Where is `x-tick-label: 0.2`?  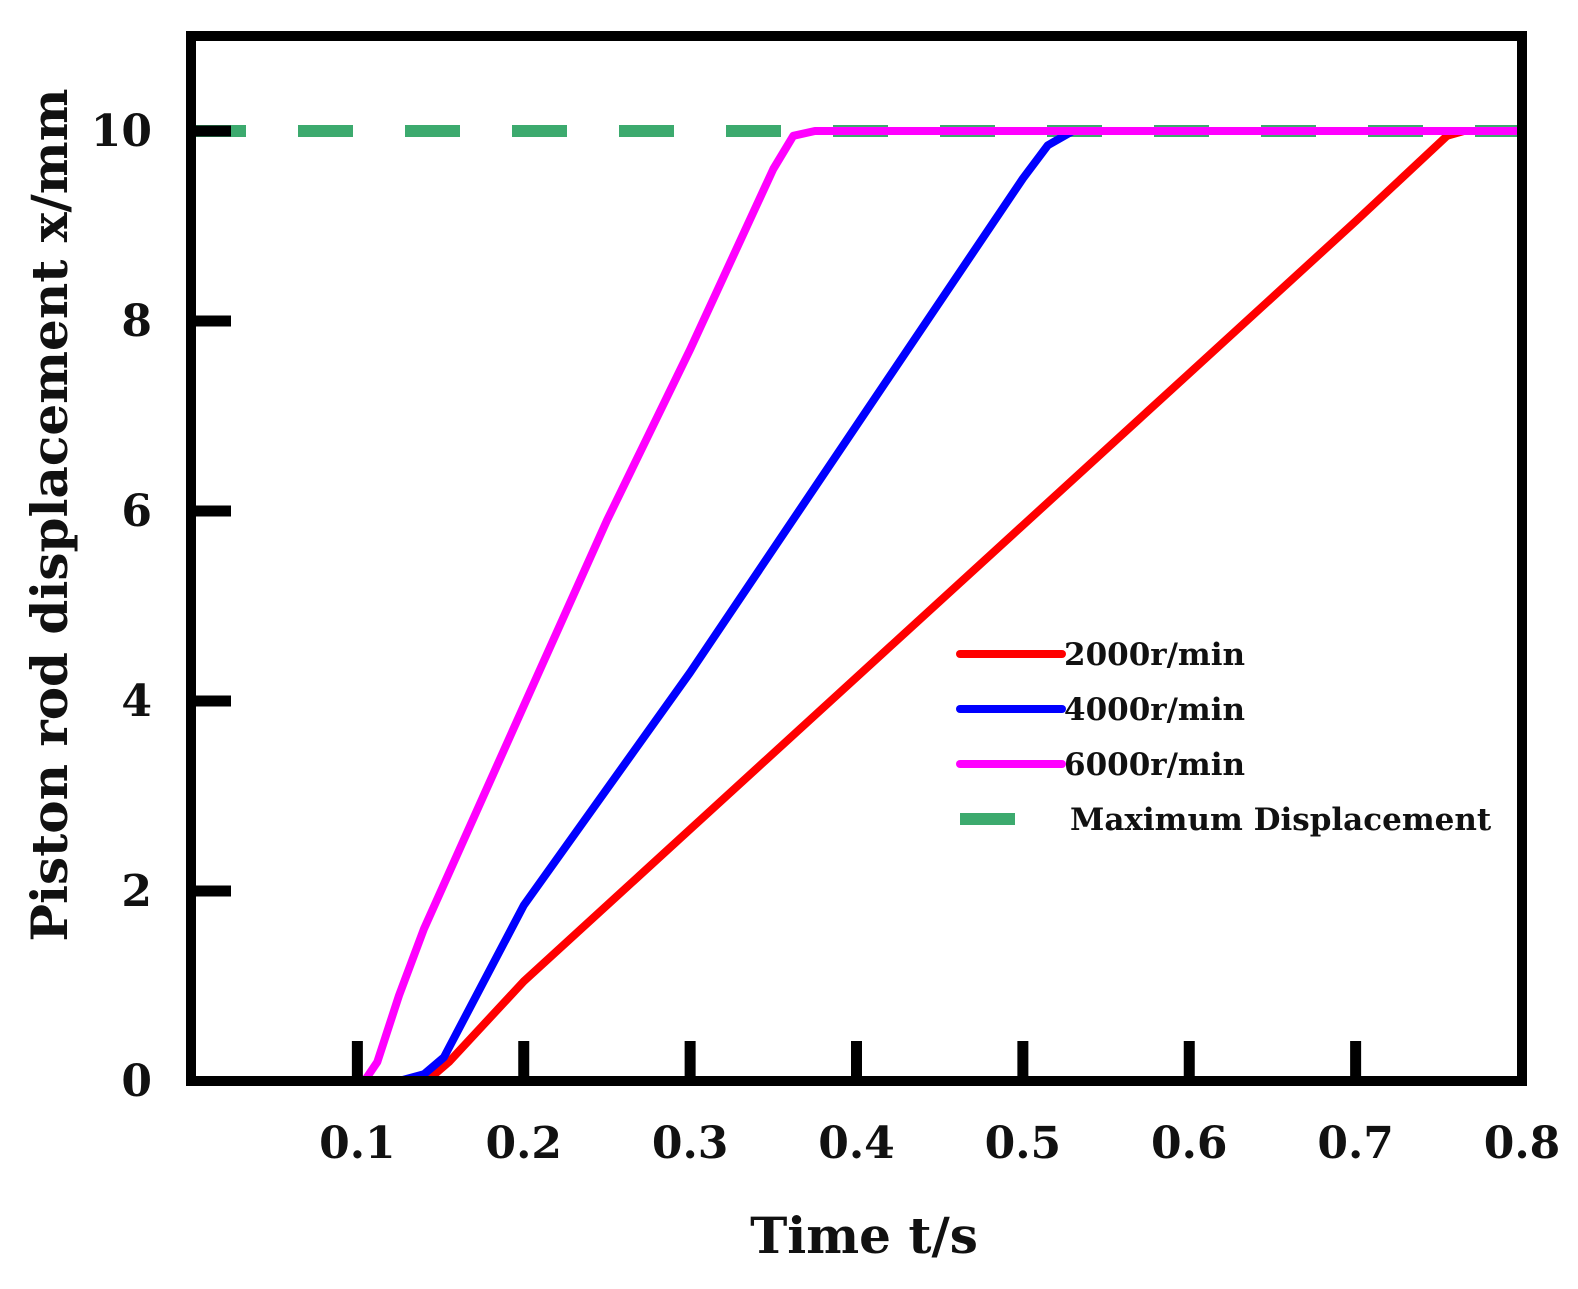 x-tick-label: 0.2 is located at coordinates (523, 1143).